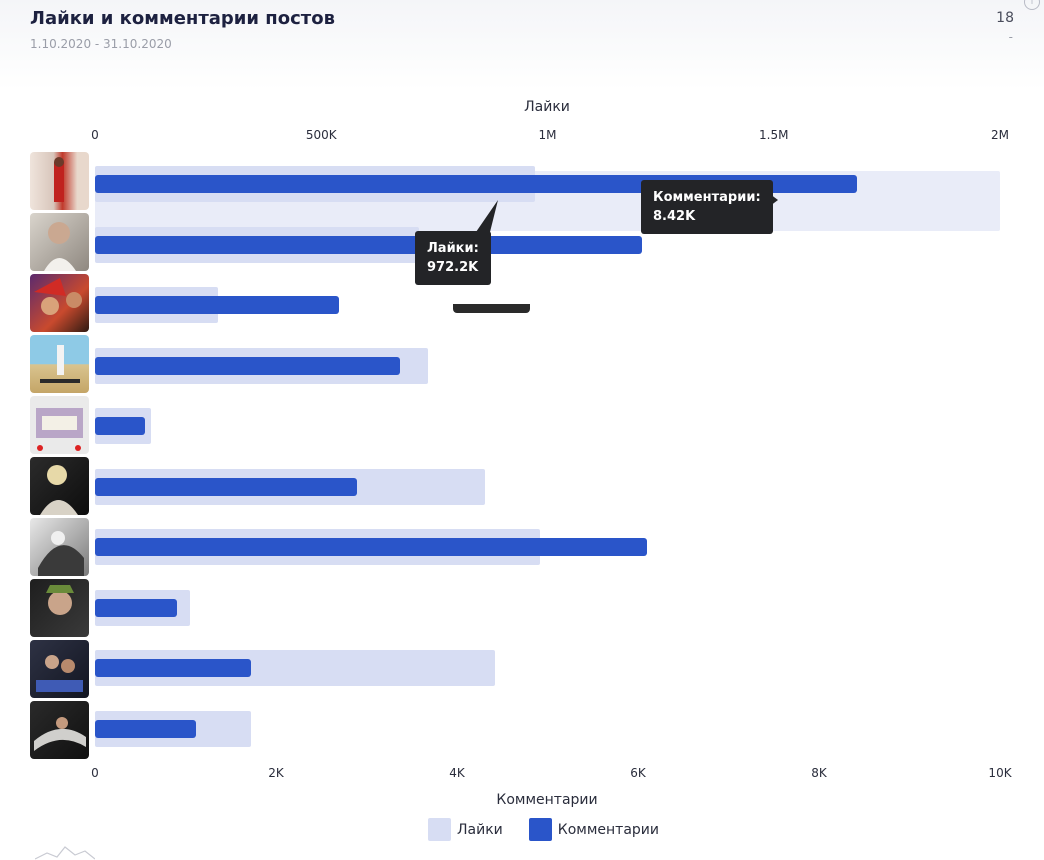 The height and width of the screenshot is (860, 1044). I want to click on tooltip-likes: Лайки: 972.2K, so click(453, 258).